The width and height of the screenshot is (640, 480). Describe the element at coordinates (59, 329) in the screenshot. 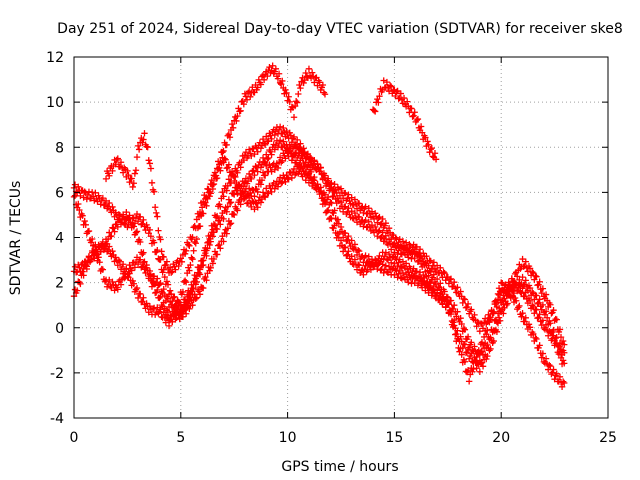

I see `y-tick-label: 0` at that location.